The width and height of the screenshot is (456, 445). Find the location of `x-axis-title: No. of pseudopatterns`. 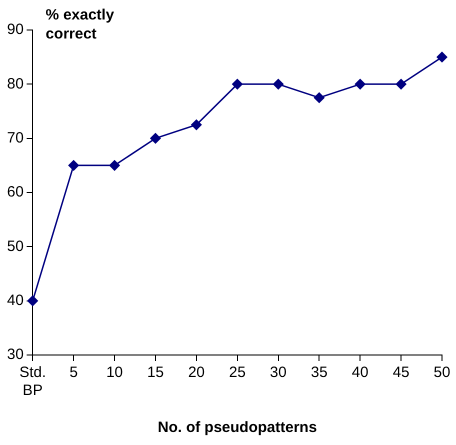

x-axis-title: No. of pseudopatterns is located at coordinates (237, 427).